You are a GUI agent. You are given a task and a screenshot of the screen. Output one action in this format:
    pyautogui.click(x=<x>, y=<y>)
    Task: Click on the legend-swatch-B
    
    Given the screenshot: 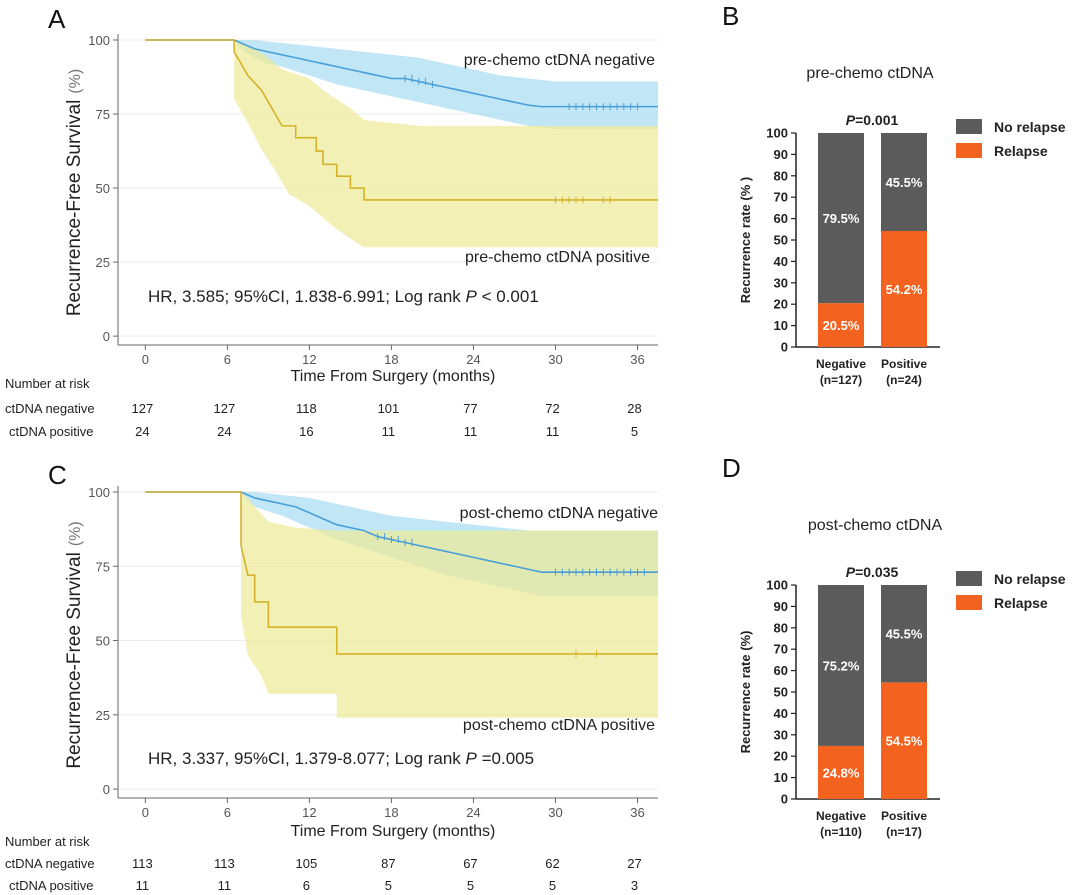 What is the action you would take?
    pyautogui.click(x=969, y=126)
    